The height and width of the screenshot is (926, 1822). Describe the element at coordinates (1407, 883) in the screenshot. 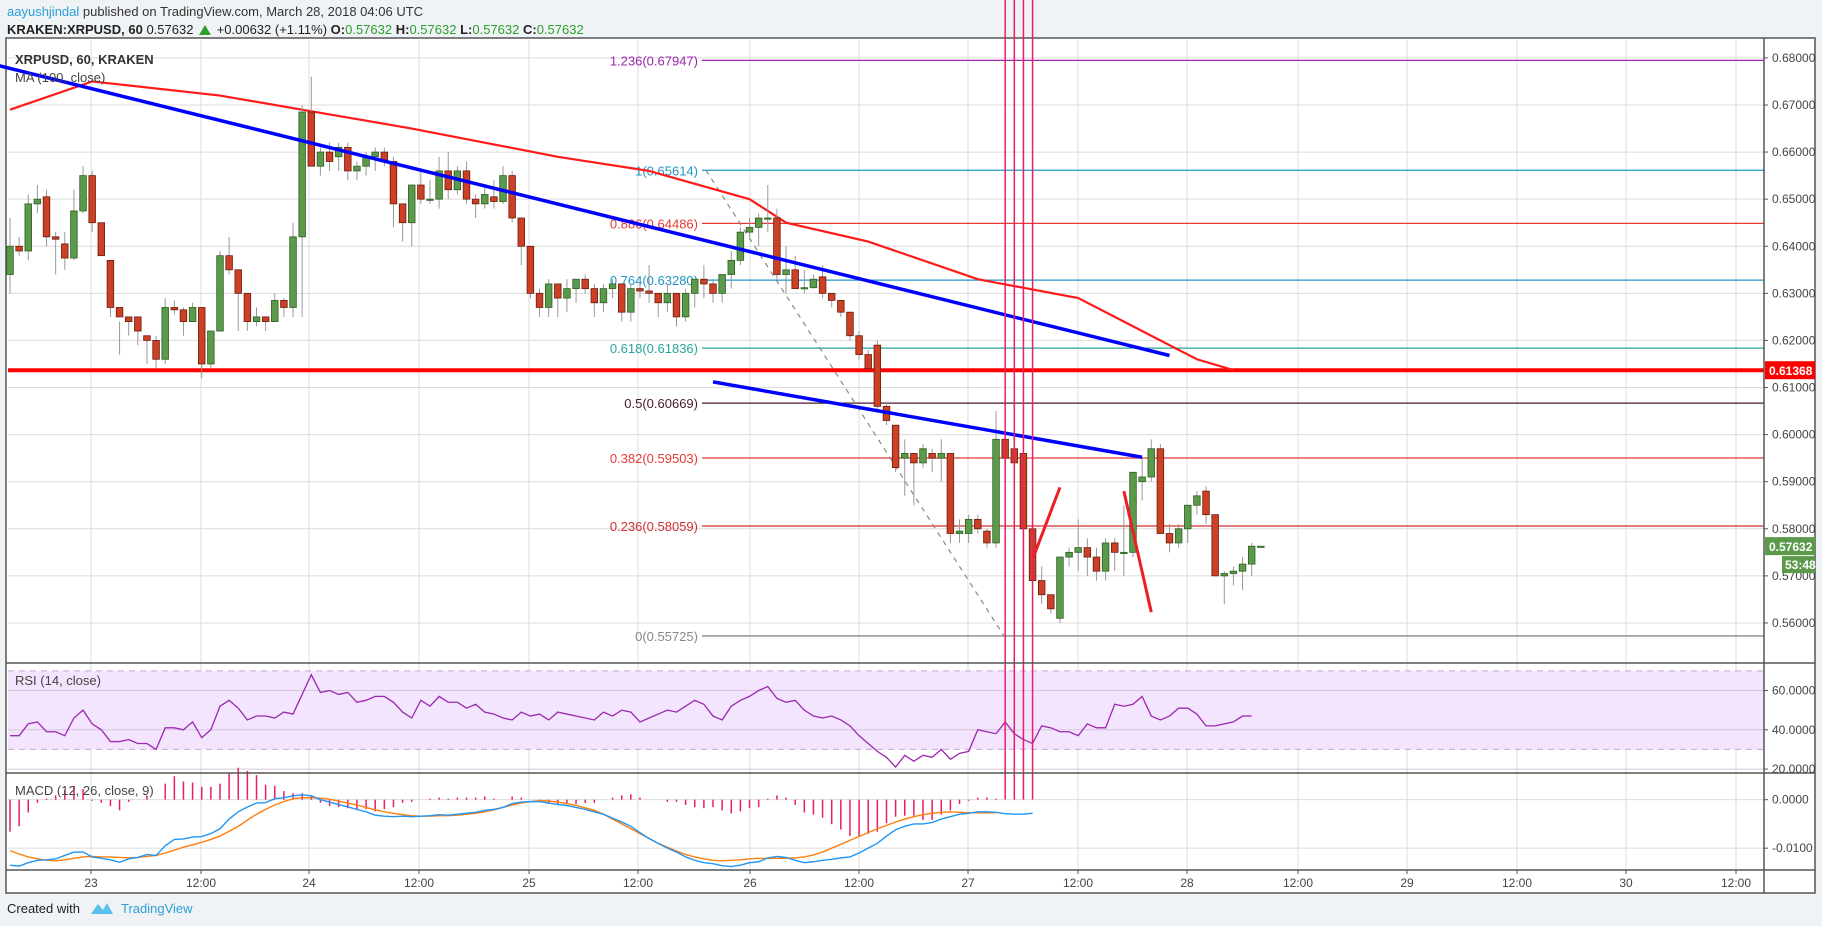

I see `svg-text: 29` at that location.